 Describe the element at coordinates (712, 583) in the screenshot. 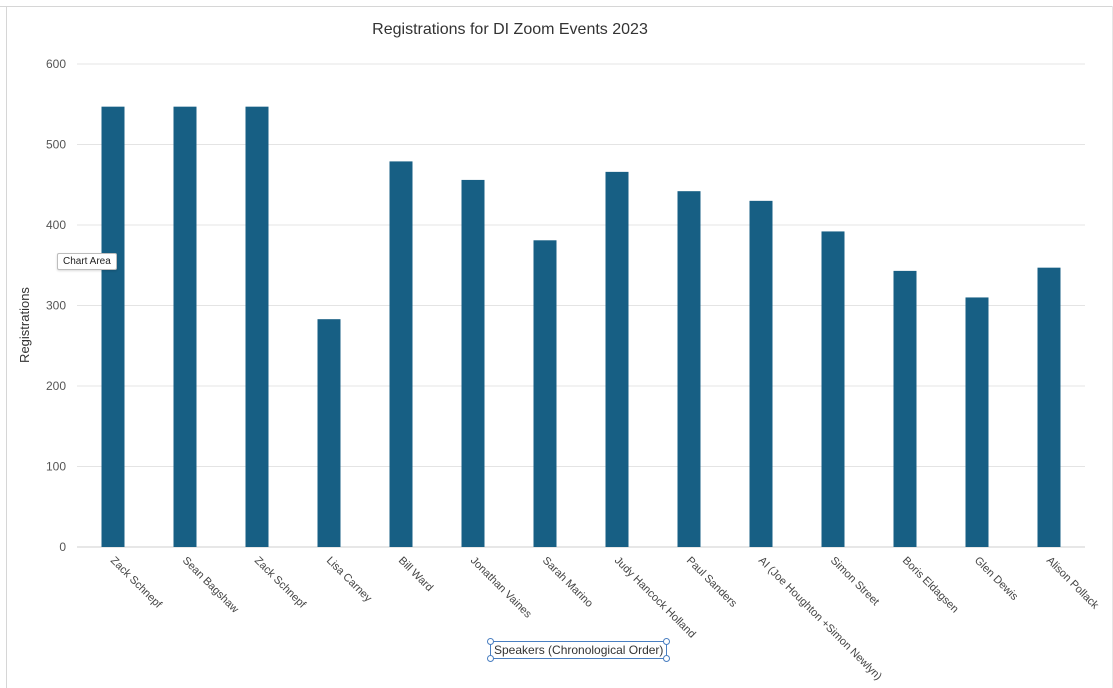

I see `x-category-label: Paul Sanders` at that location.